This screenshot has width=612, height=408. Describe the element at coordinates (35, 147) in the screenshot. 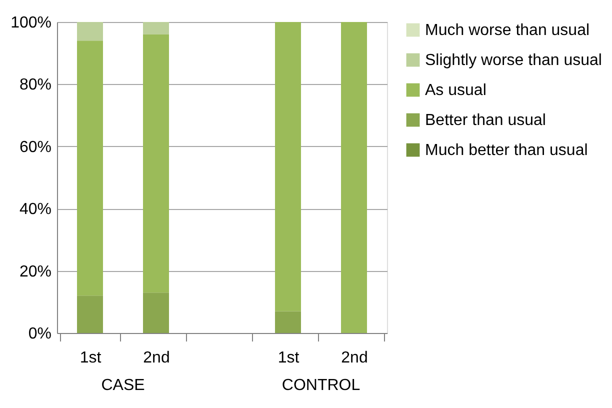

I see `y-tick-label: 60%` at that location.